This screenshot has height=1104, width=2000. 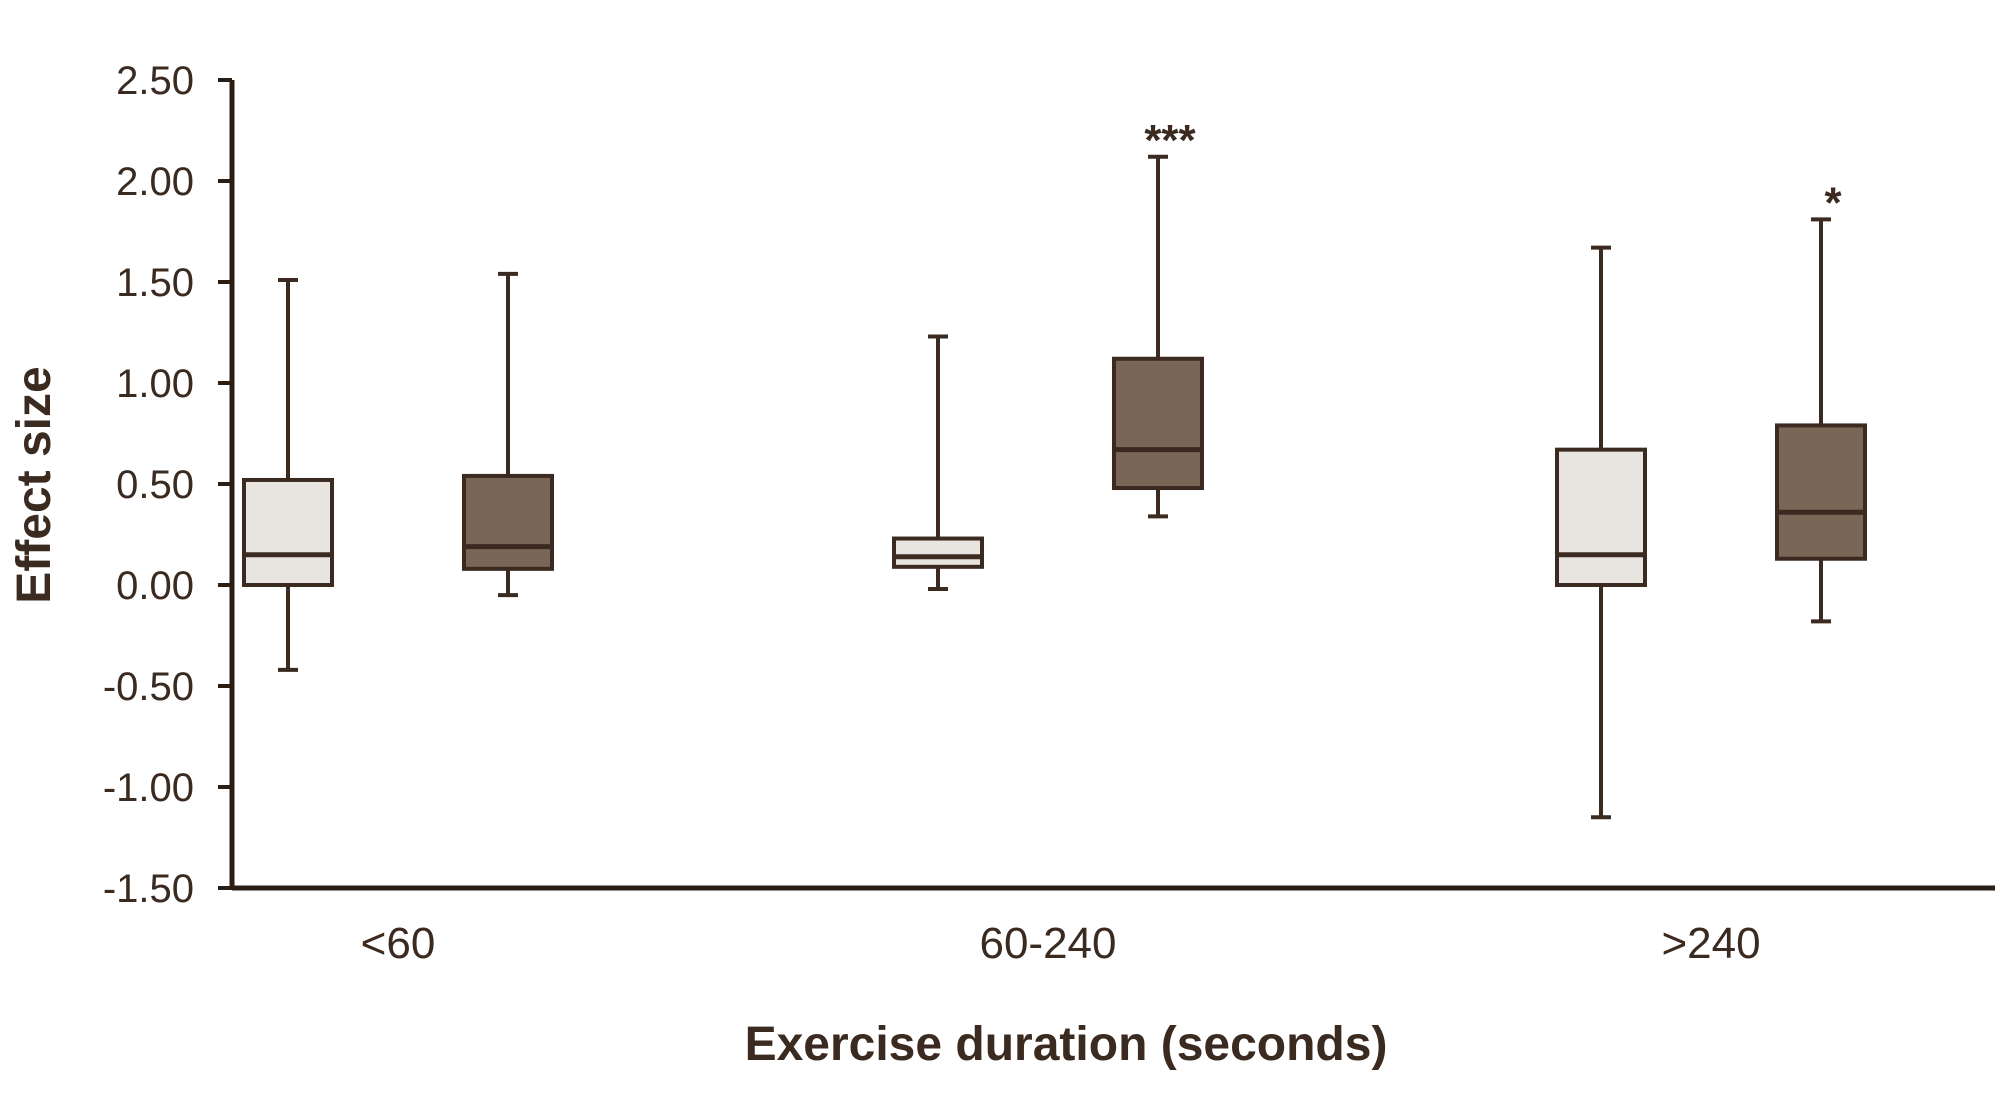 I want to click on y-tick-label: -1.00, so click(x=148, y=788).